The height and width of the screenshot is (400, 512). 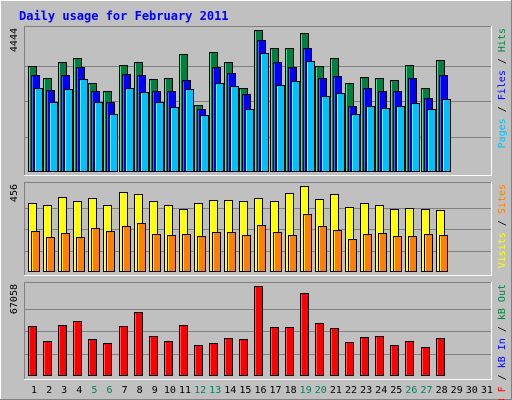 I want to click on x-tick-label: 8, so click(x=140, y=390).